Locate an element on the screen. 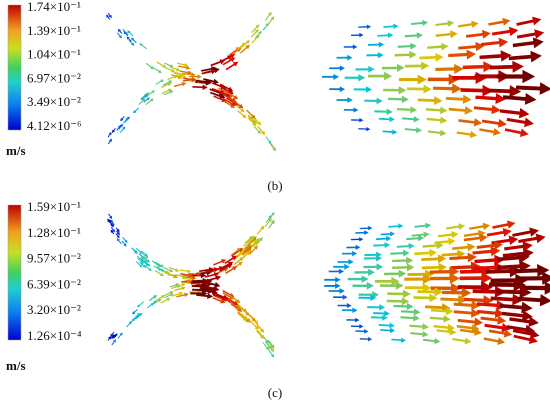  colorbar-tick-label: 1.26×10⁻⁴ is located at coordinates (54, 335).